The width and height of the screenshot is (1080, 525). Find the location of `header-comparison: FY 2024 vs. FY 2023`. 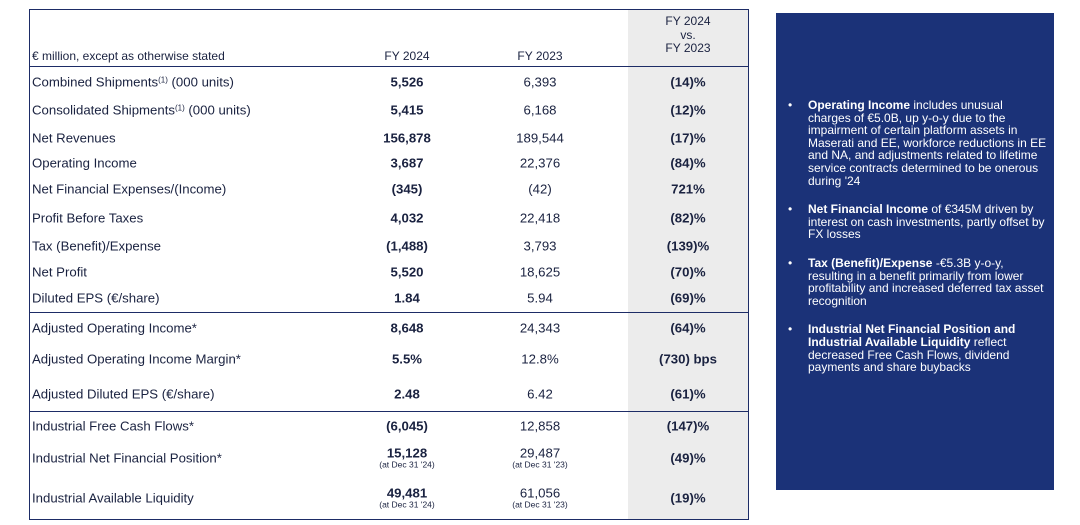

header-comparison: FY 2024 vs. FY 2023 is located at coordinates (688, 35).